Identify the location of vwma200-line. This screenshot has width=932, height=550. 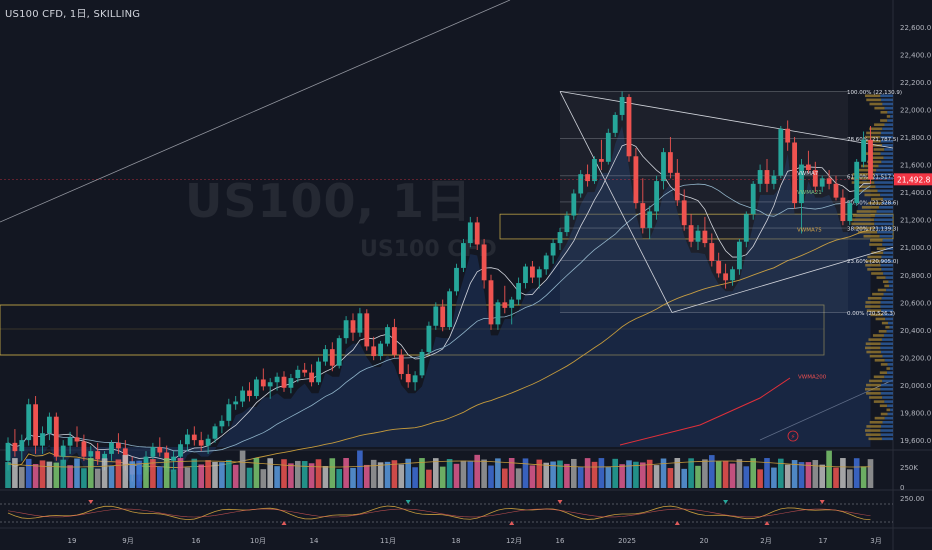
(705, 411).